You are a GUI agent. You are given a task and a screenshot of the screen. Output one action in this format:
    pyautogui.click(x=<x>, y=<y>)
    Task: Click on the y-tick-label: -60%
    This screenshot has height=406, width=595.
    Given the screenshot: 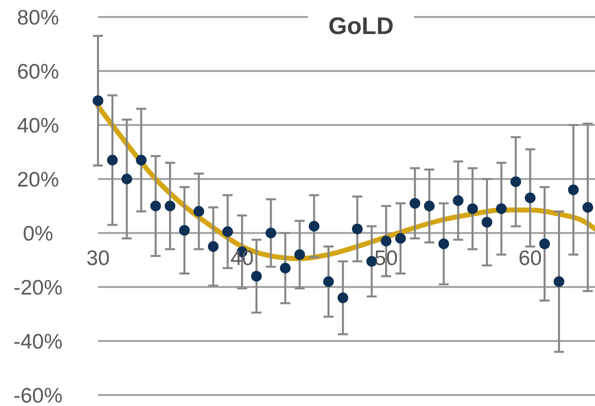 What is the action you would take?
    pyautogui.click(x=38, y=395)
    